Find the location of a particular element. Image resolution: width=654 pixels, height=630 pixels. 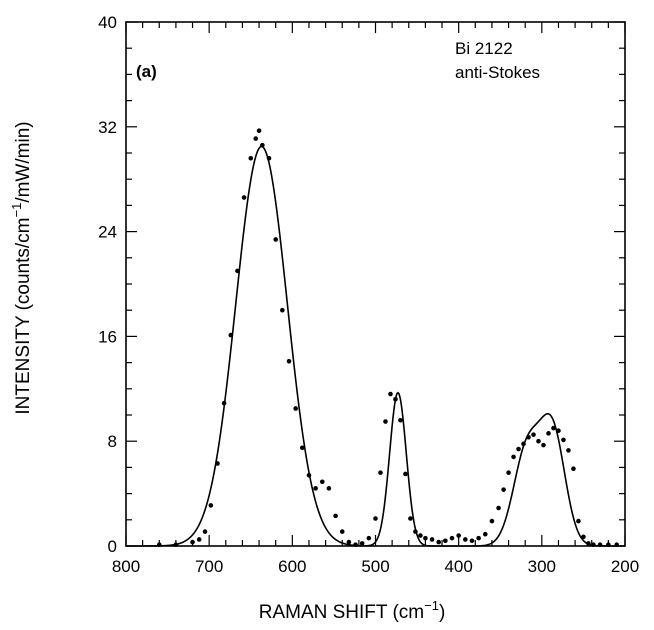

y-axis-title: INTENSITY (counts/cm−1/mW/min) is located at coordinates (21, 267).